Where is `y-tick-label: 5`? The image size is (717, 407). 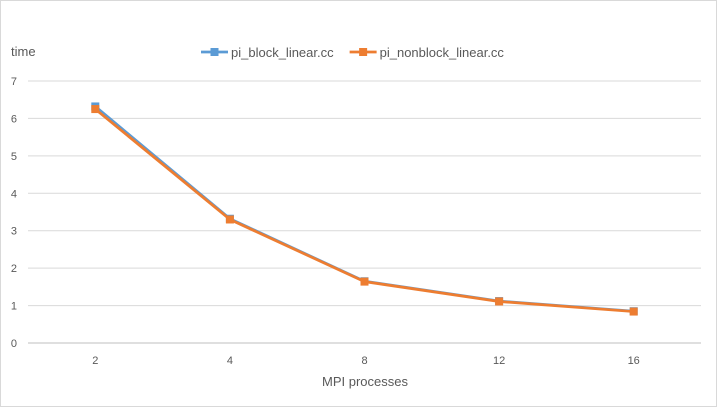 y-tick-label: 5 is located at coordinates (14, 157).